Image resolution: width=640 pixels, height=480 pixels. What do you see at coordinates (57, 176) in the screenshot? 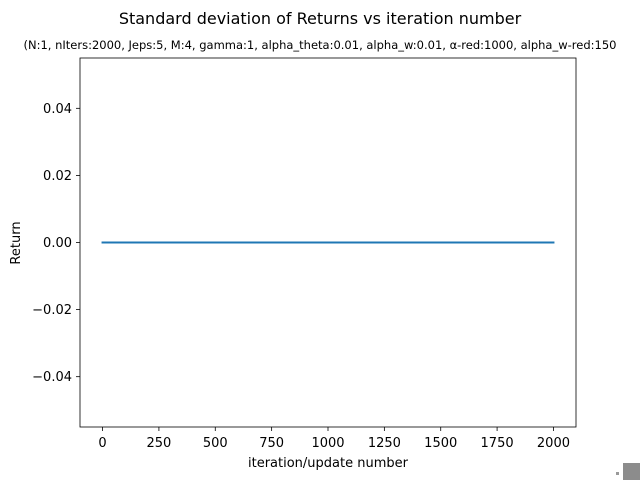
I see `y-tick-label: 0.02` at bounding box center [57, 176].